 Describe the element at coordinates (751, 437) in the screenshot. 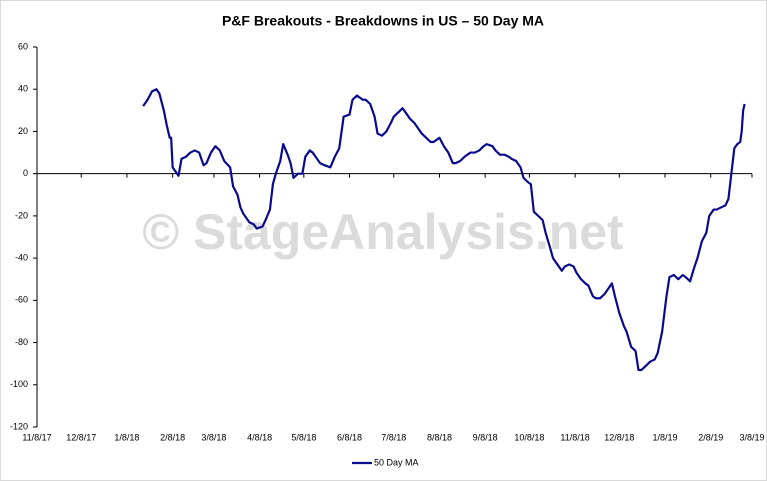

I see `x-tick-label: 3/8/19` at that location.